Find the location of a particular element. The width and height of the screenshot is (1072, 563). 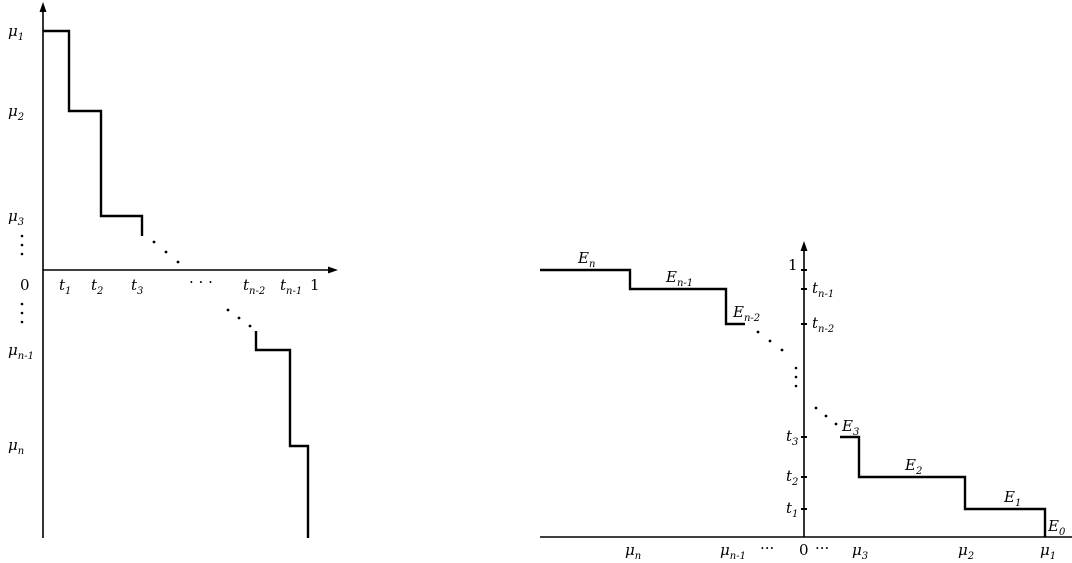

right-label-mu3: μ3 is located at coordinates (860, 551).